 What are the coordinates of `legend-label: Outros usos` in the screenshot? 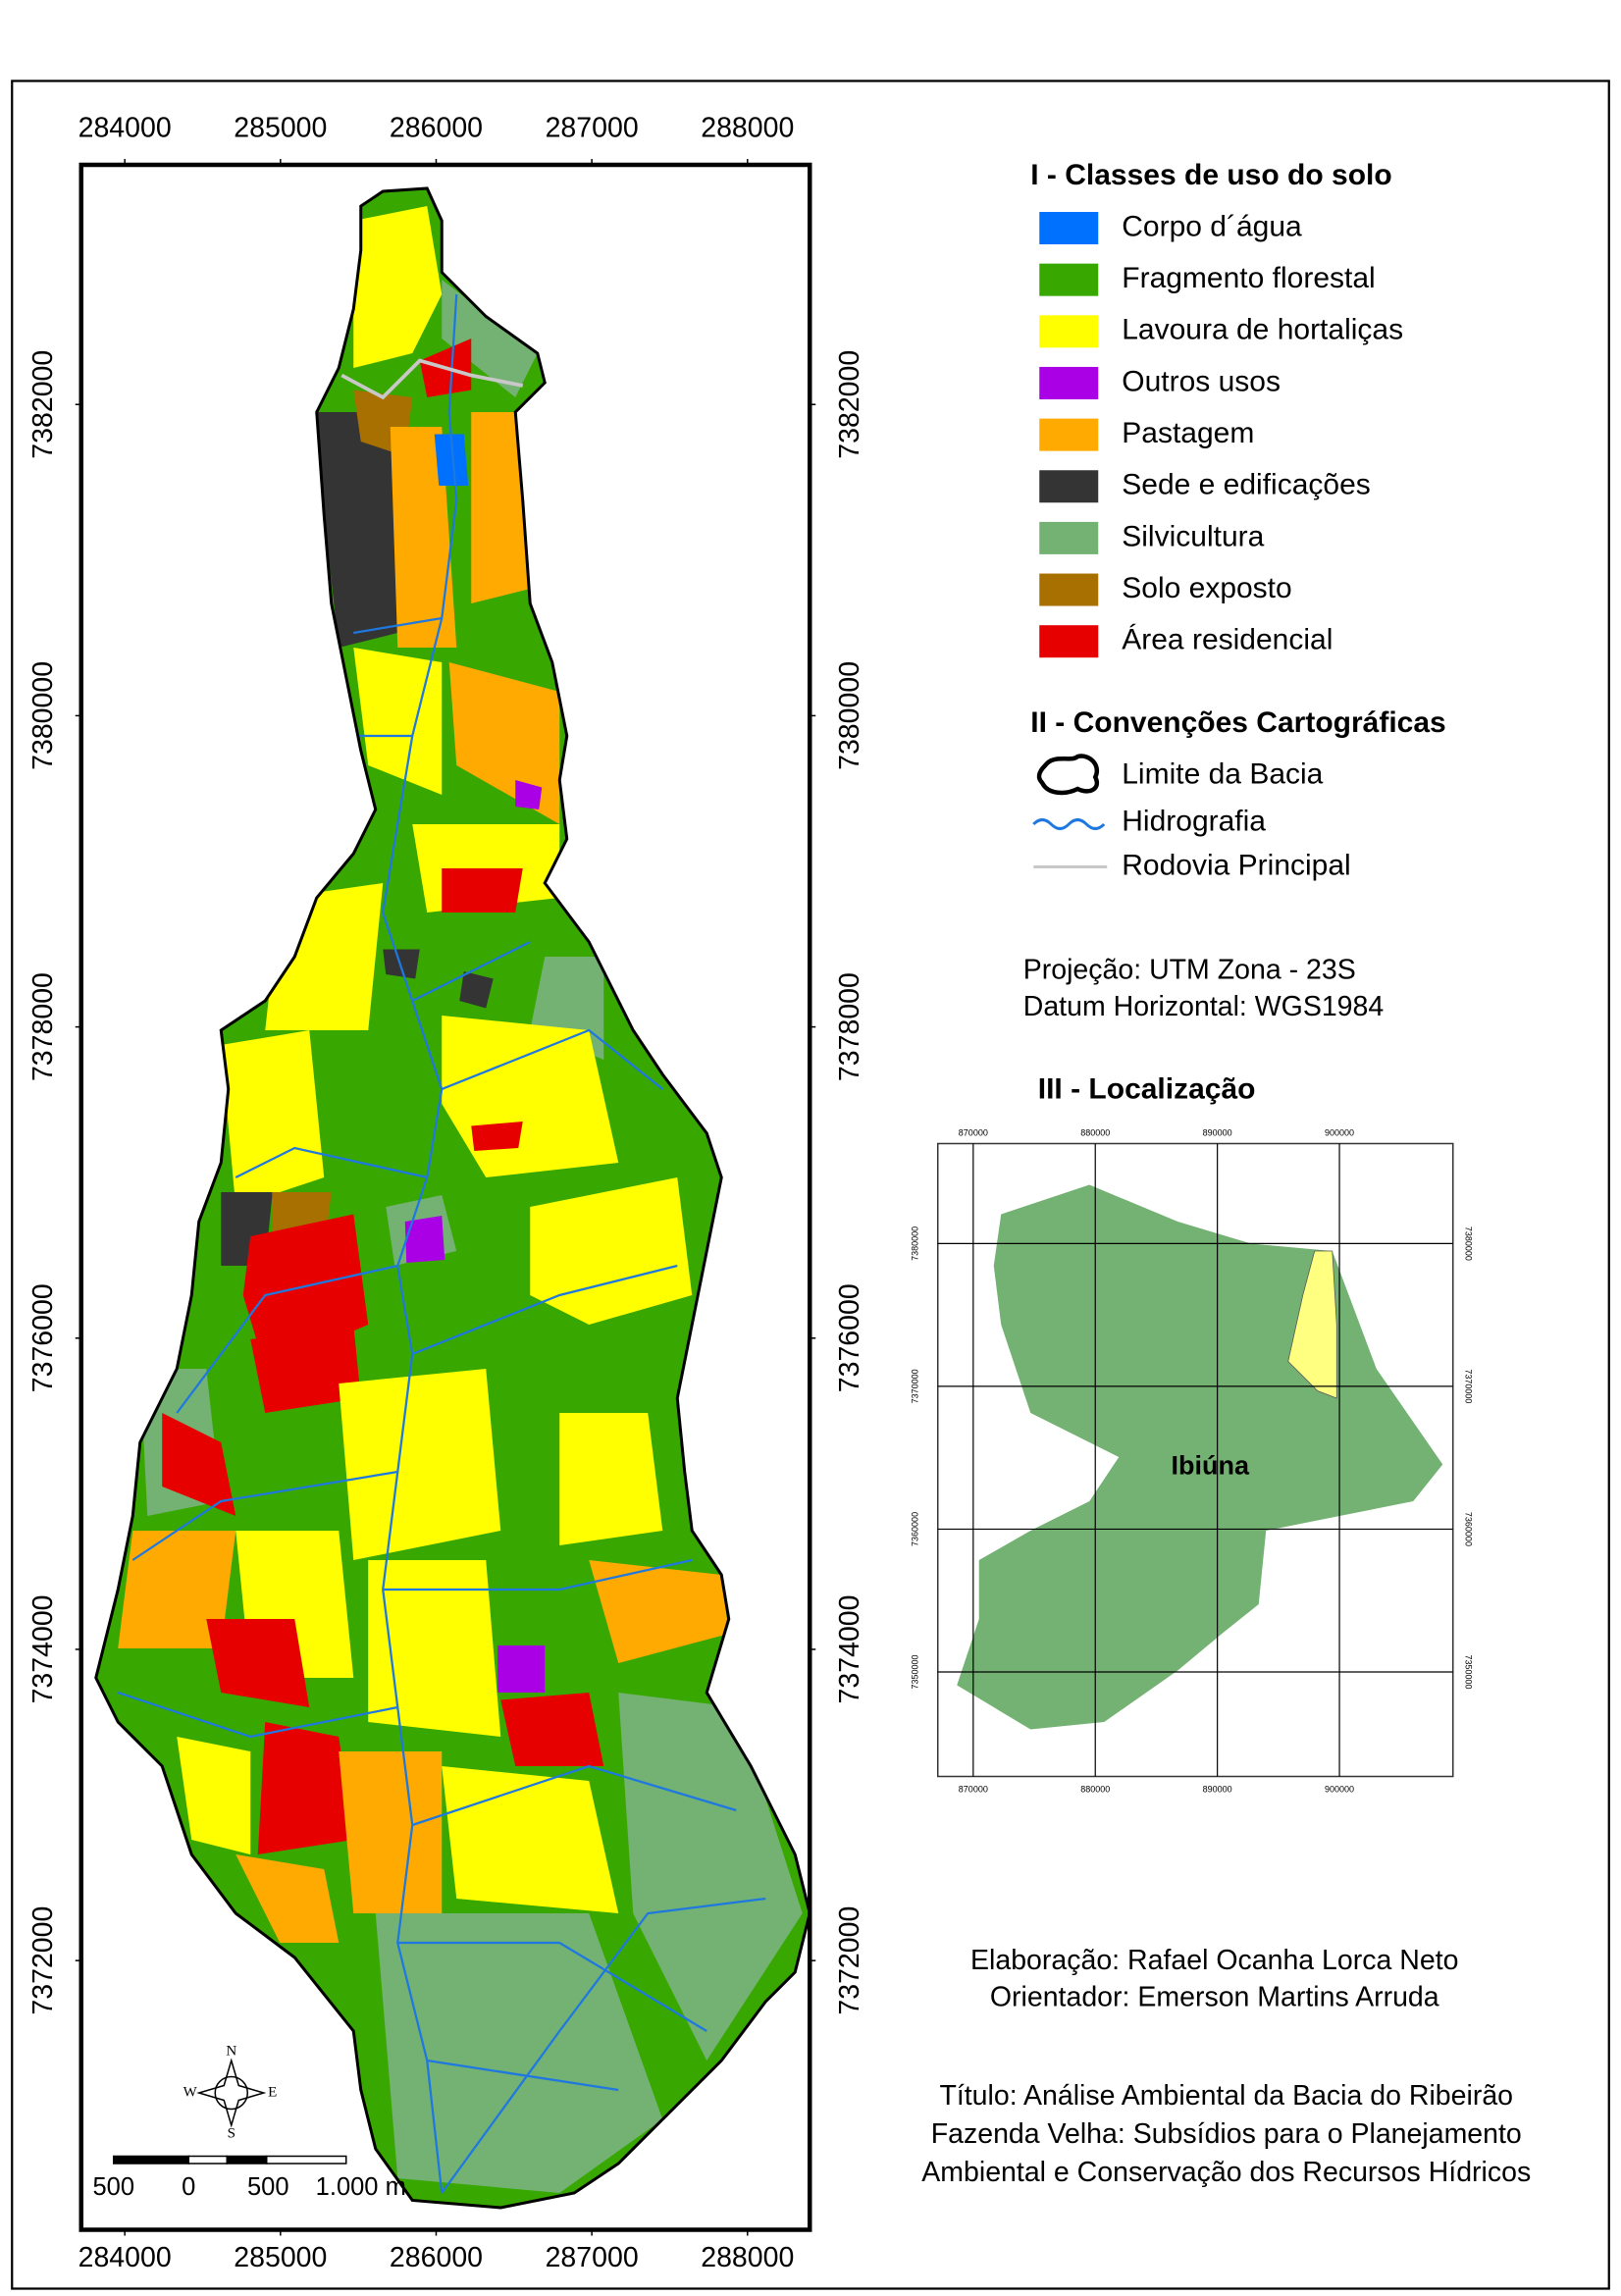 It's located at (1201, 381).